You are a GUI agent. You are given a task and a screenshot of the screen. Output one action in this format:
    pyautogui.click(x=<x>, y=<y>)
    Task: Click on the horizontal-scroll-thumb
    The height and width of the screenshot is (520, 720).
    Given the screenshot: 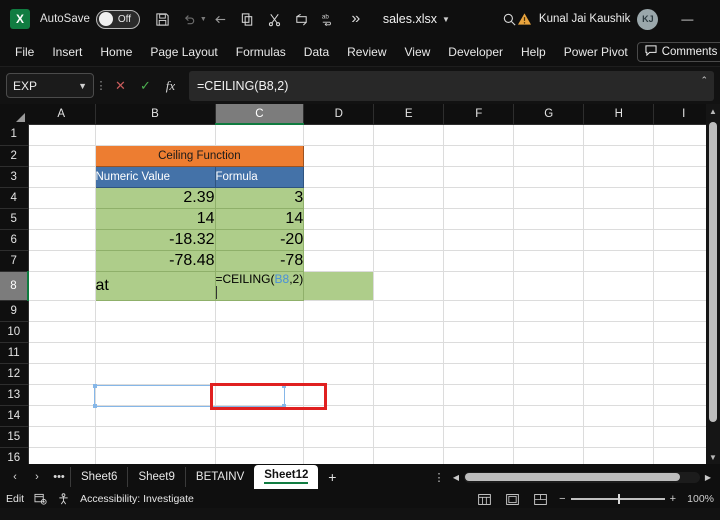 What is the action you would take?
    pyautogui.click(x=572, y=477)
    